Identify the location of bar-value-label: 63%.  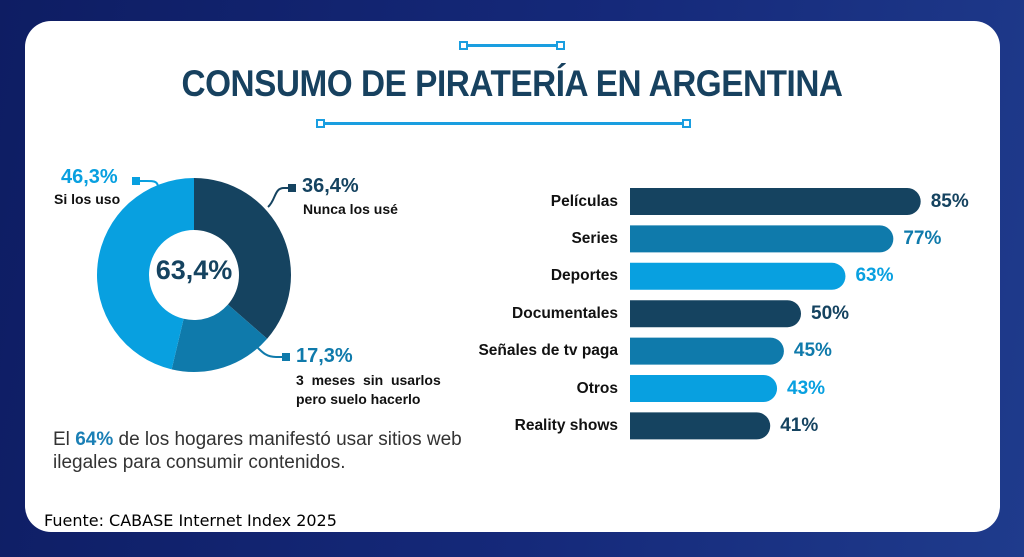
(874, 276).